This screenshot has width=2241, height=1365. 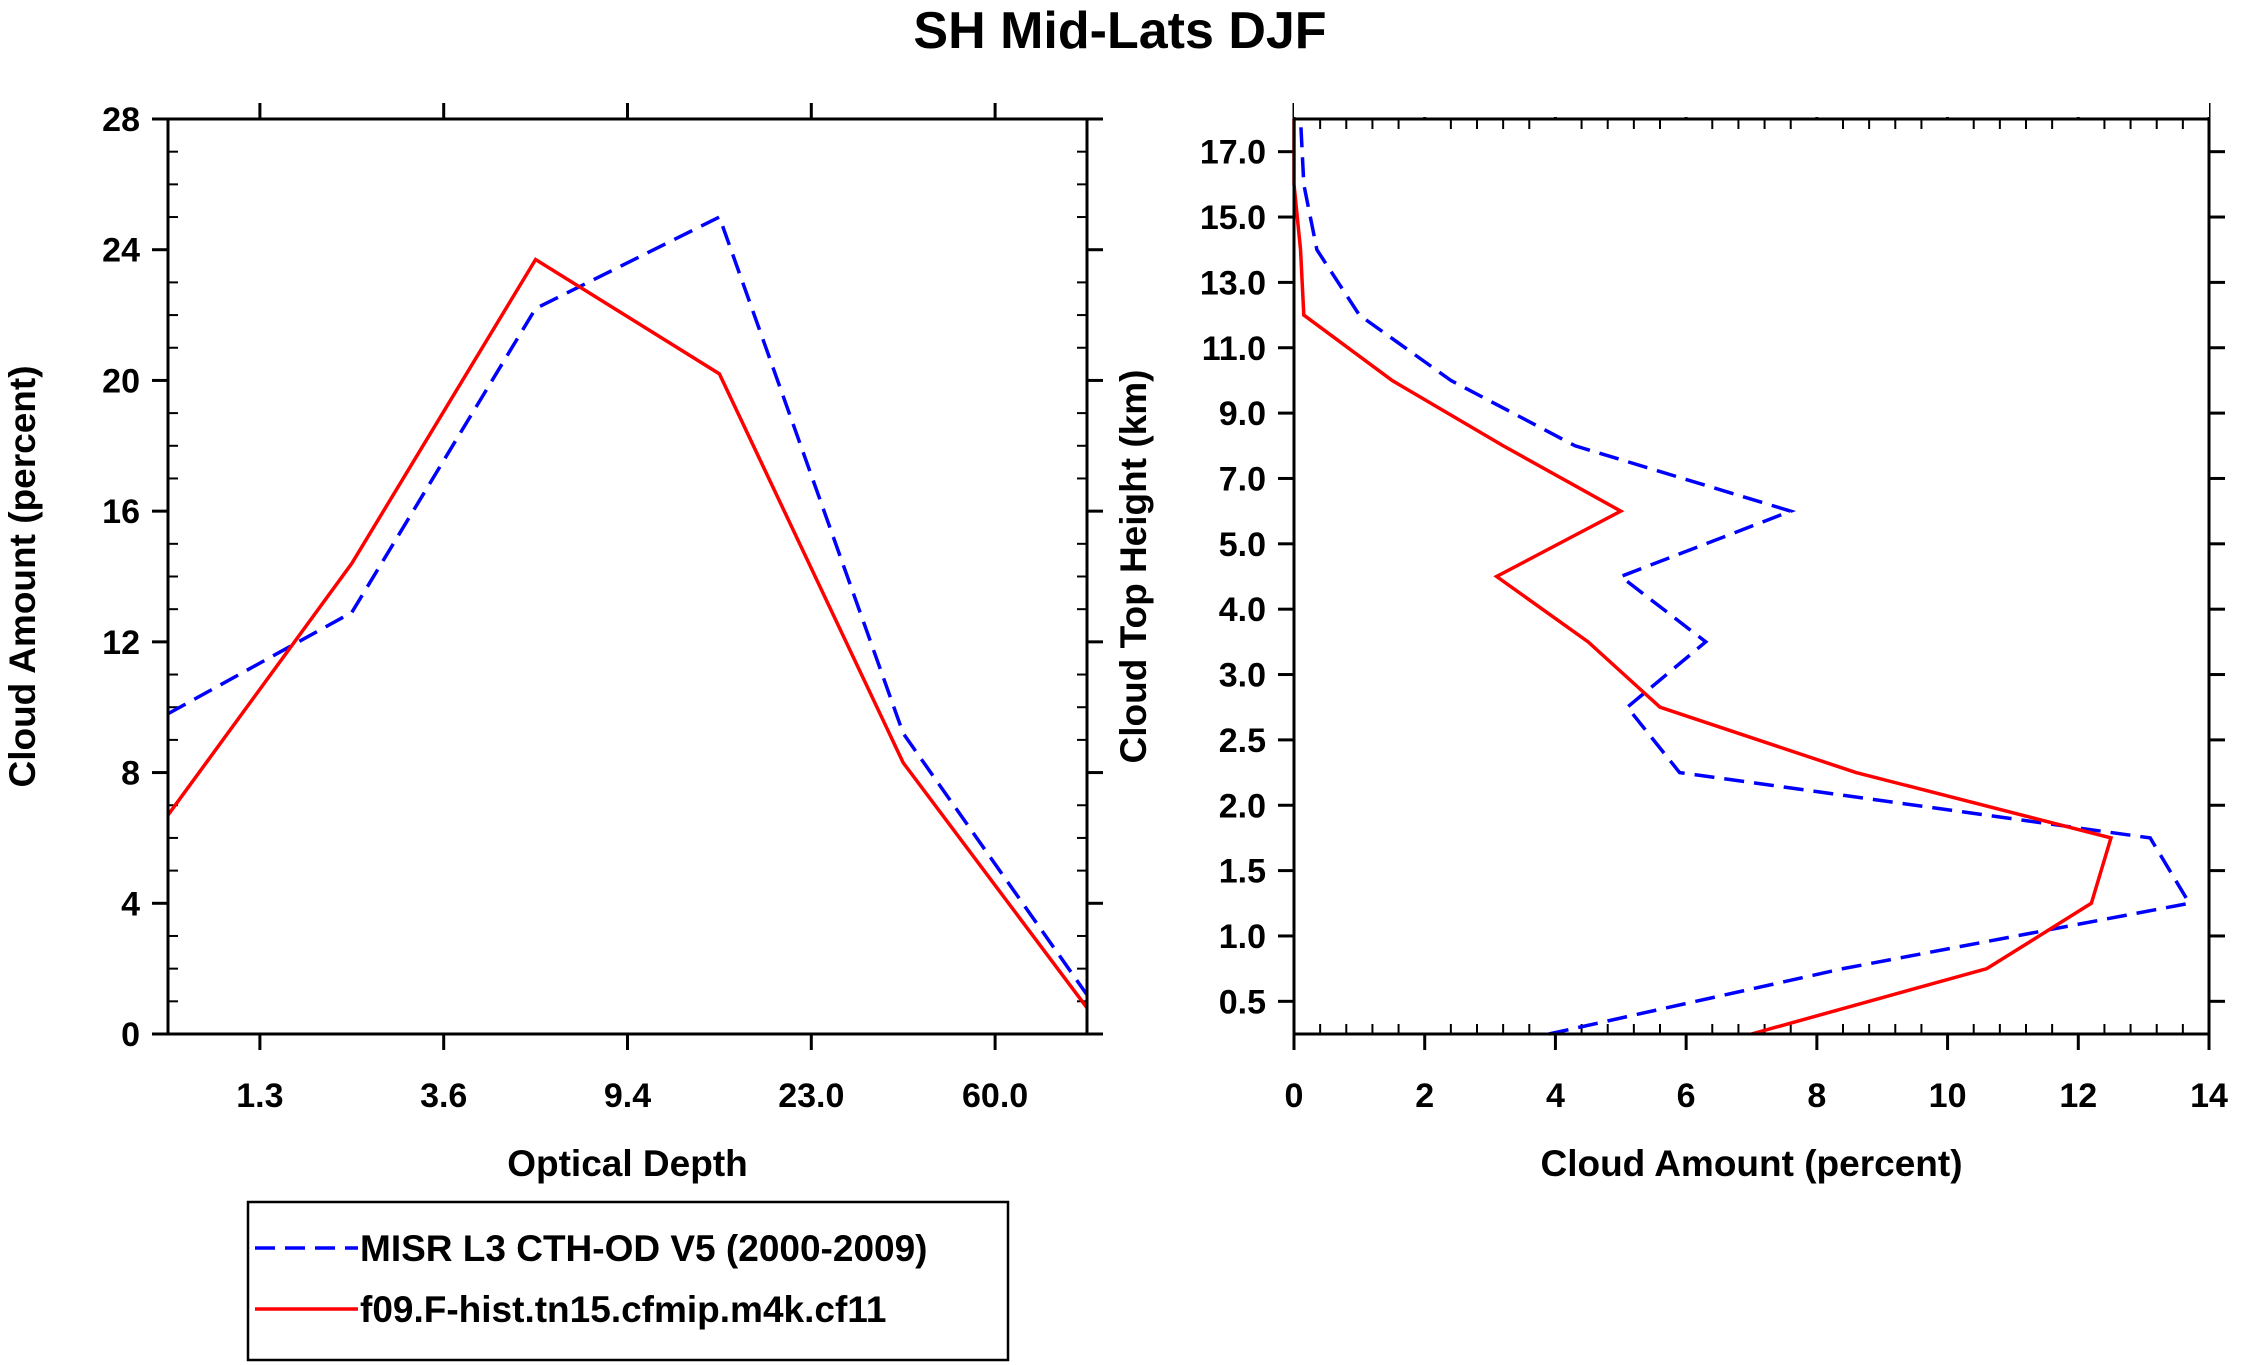 What do you see at coordinates (1948, 1096) in the screenshot?
I see `x-tick-label: 10` at bounding box center [1948, 1096].